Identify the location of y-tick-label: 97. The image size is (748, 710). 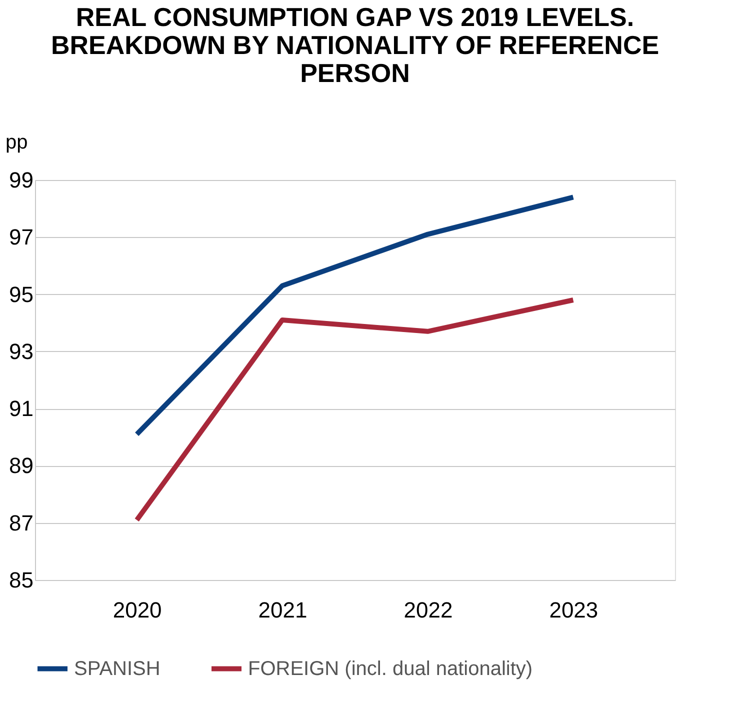
(21, 237).